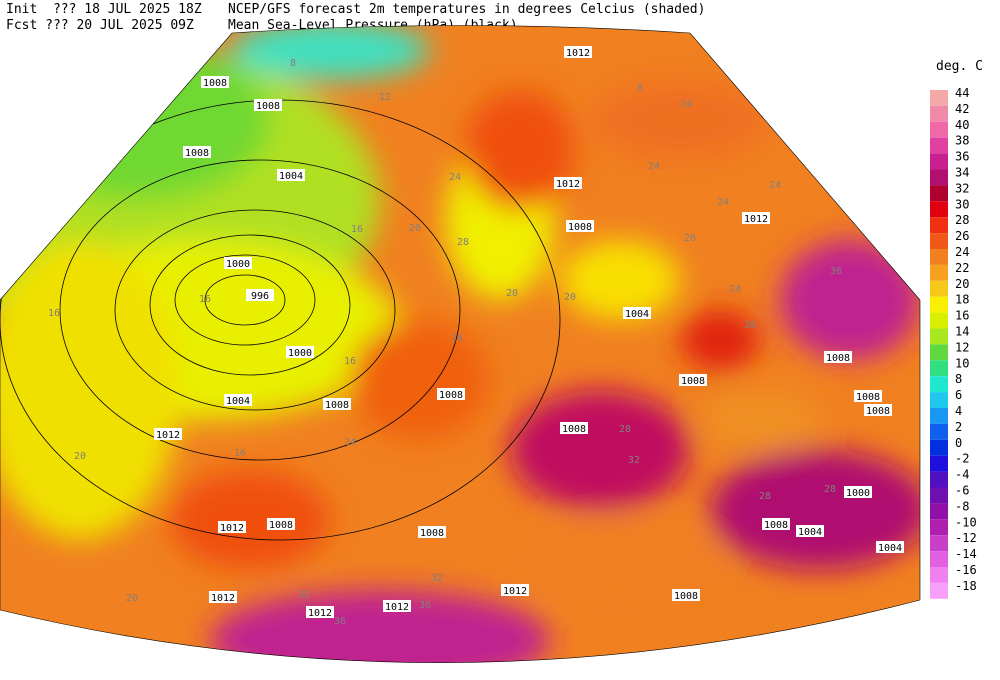 The image size is (1000, 680). I want to click on colorbar-label: 6, so click(958, 395).